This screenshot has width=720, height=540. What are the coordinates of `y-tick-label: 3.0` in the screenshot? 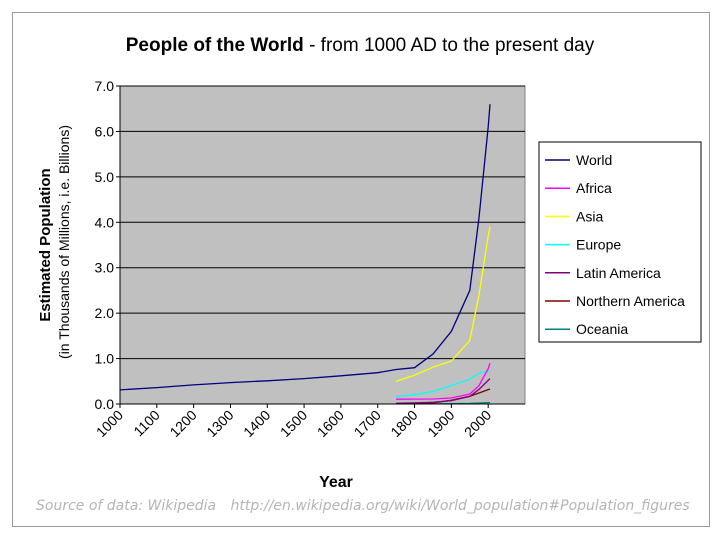 It's located at (105, 268).